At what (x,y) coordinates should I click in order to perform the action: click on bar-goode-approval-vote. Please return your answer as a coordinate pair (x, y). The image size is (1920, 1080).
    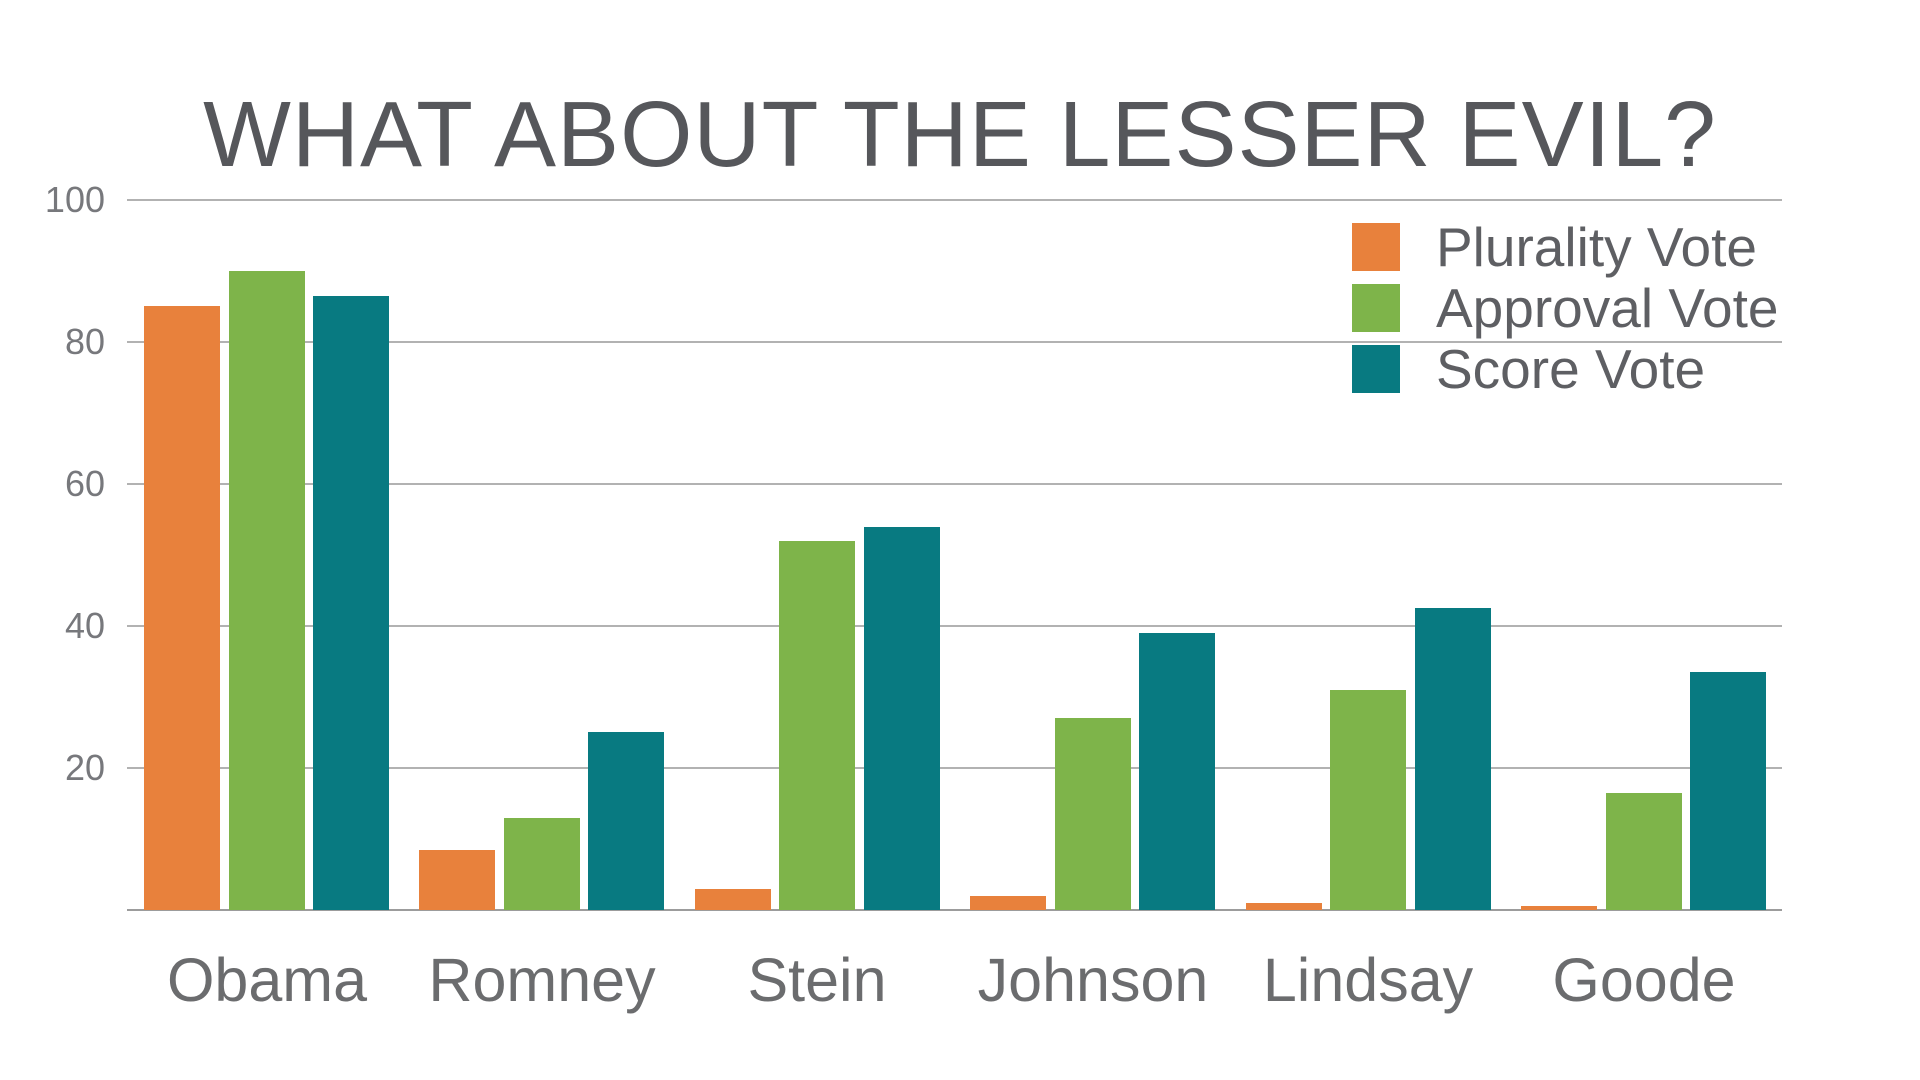
    Looking at the image, I should click on (1644, 851).